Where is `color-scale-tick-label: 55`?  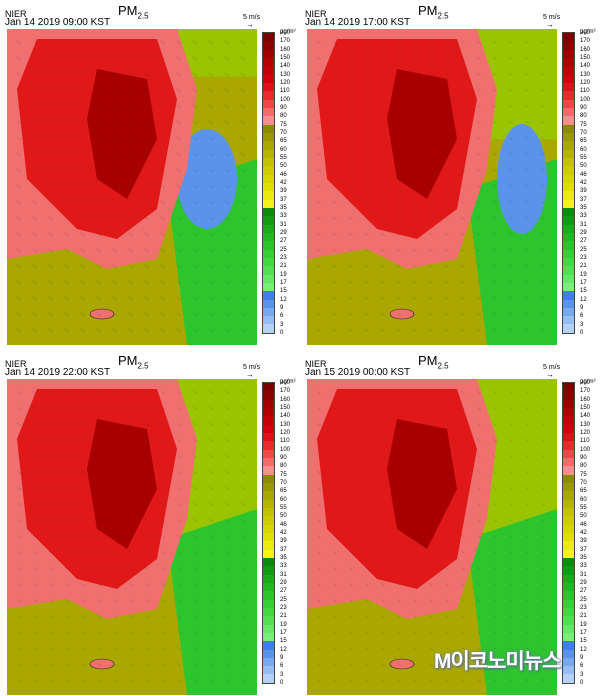 color-scale-tick-label: 55 is located at coordinates (283, 158).